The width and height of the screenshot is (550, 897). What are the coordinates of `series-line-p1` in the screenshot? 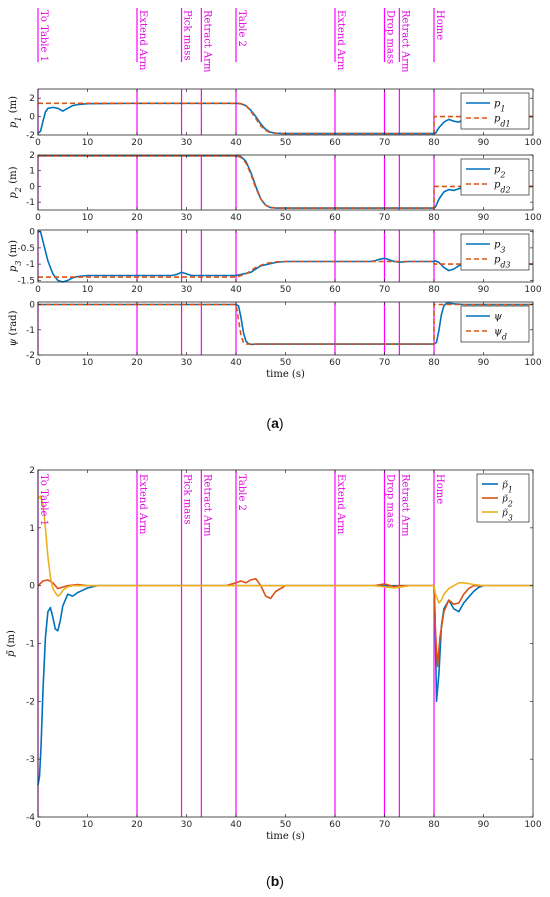 It's located at (285, 118).